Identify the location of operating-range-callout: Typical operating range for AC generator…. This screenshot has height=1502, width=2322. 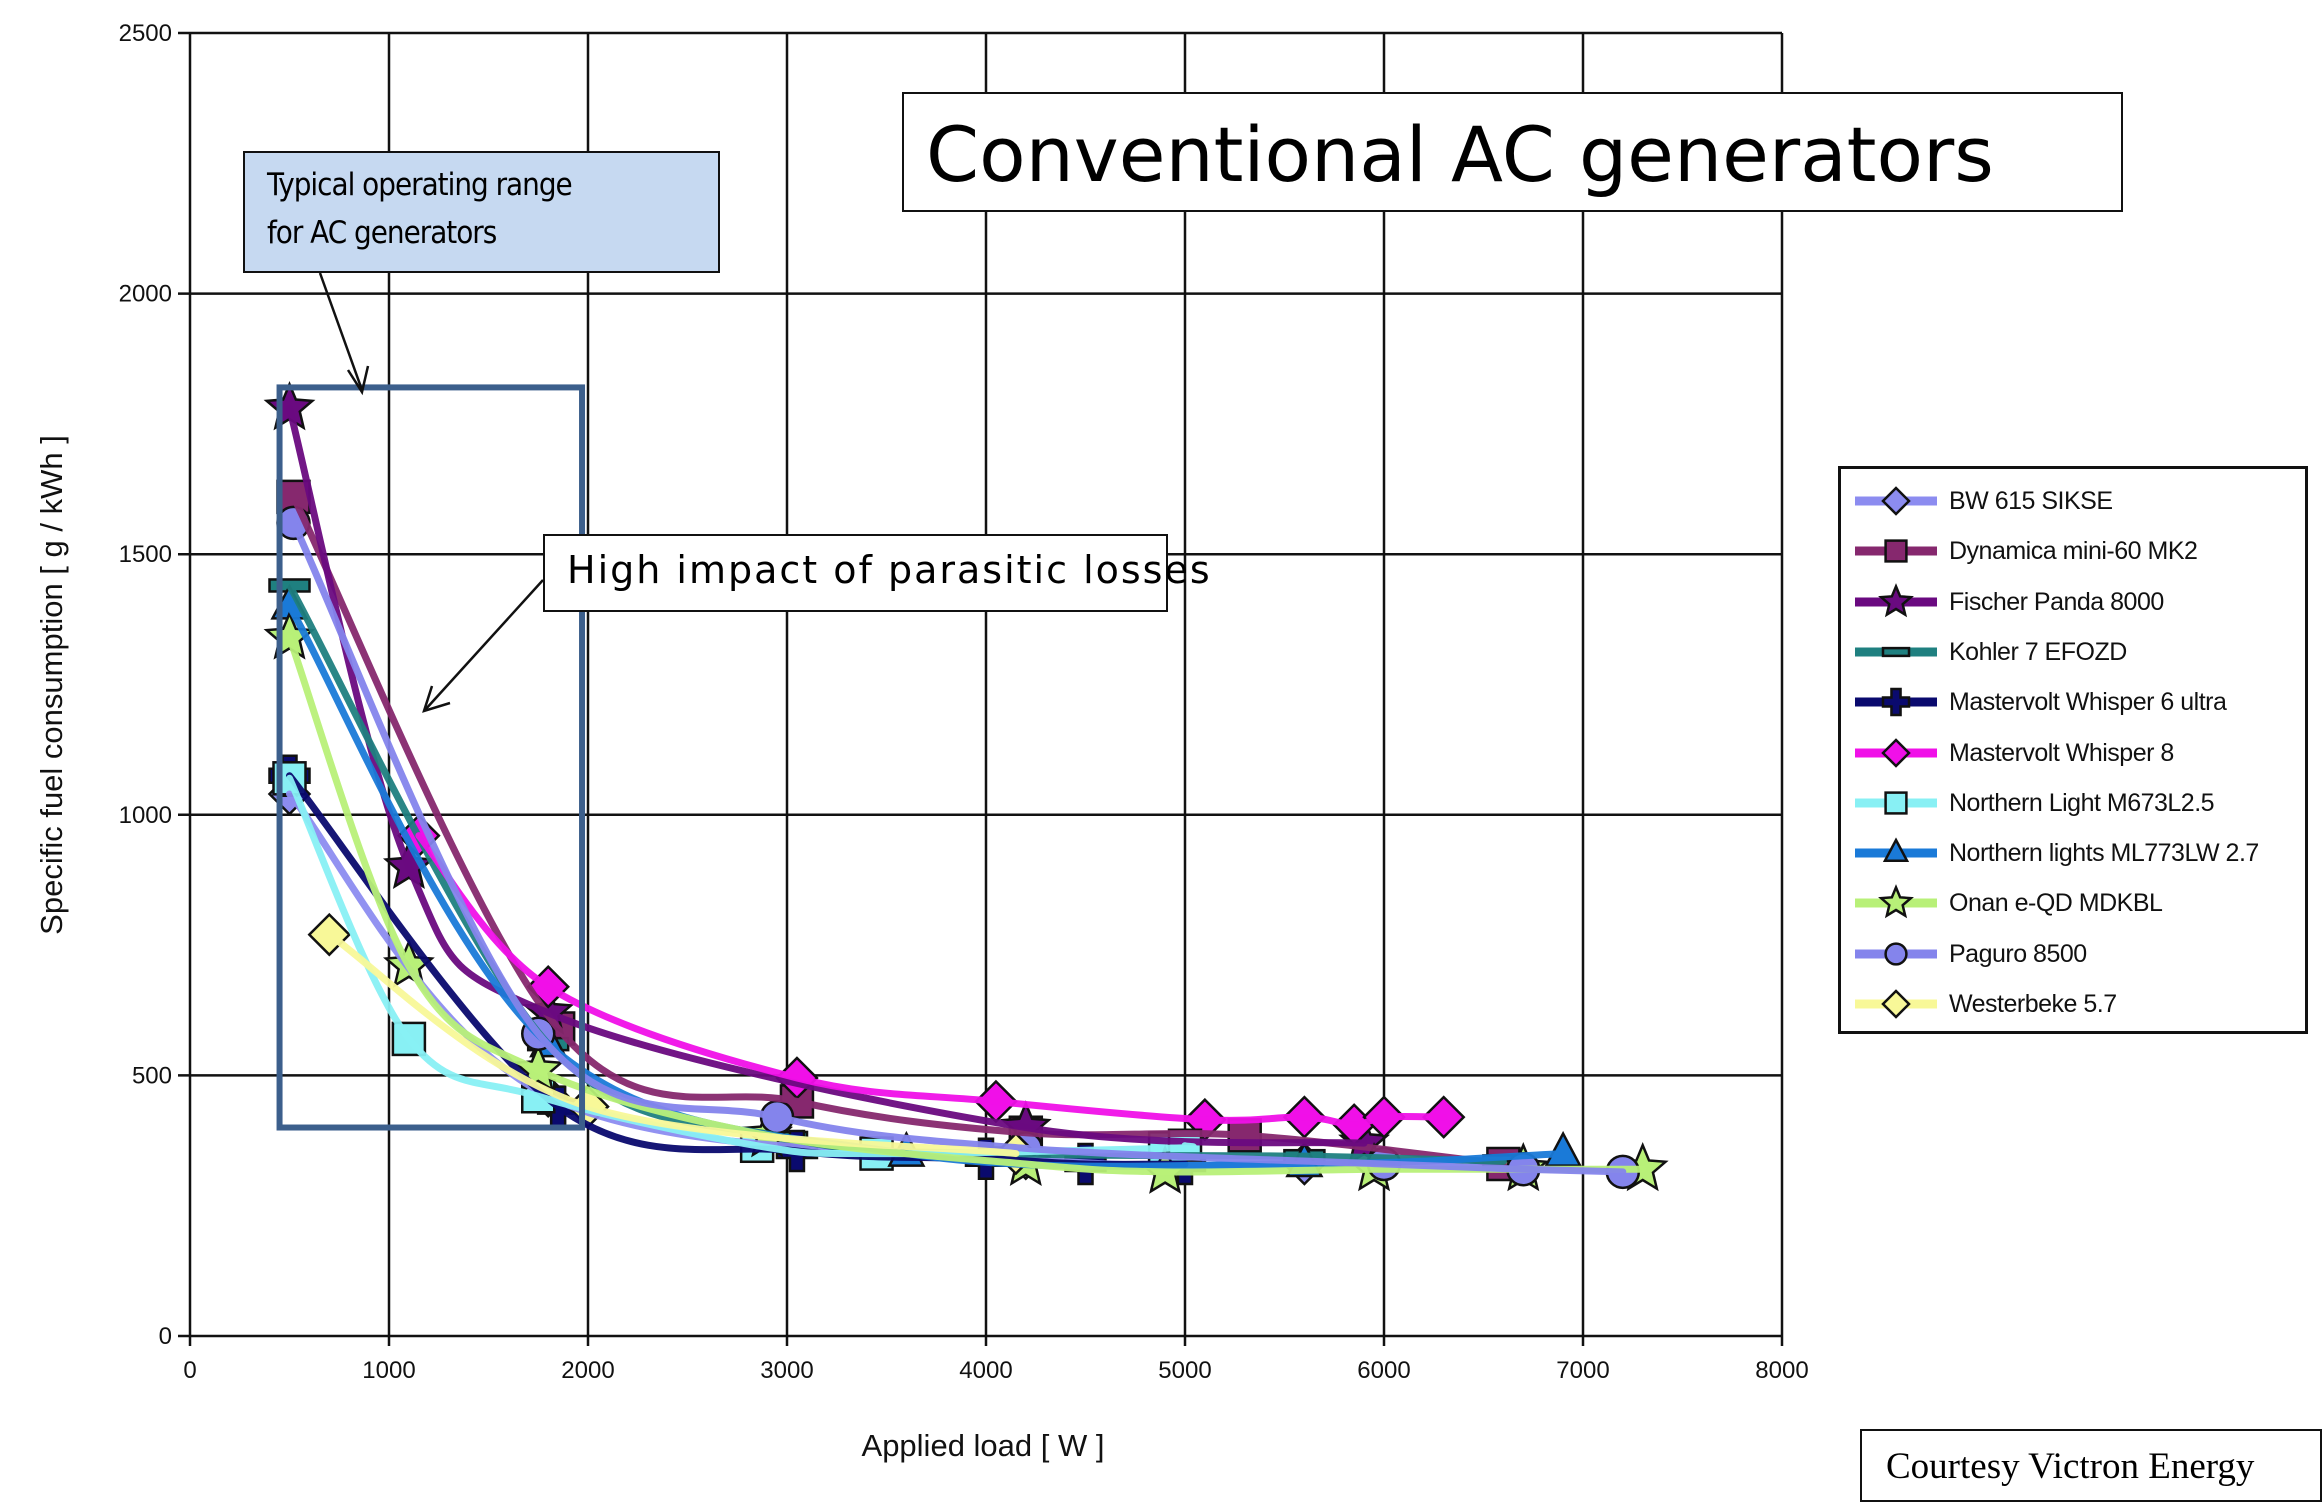
(481, 212).